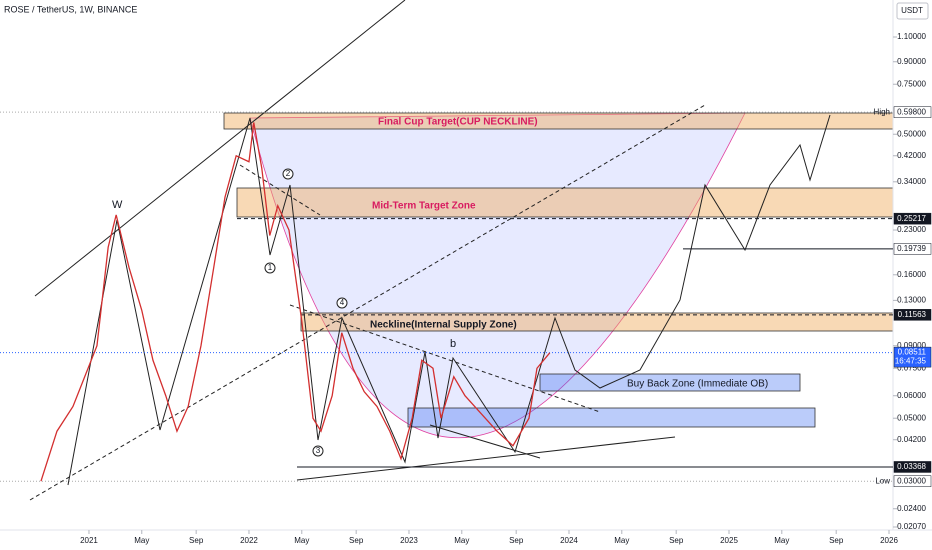 The height and width of the screenshot is (550, 932). I want to click on y-tick-label: 1.10000, so click(911, 36).